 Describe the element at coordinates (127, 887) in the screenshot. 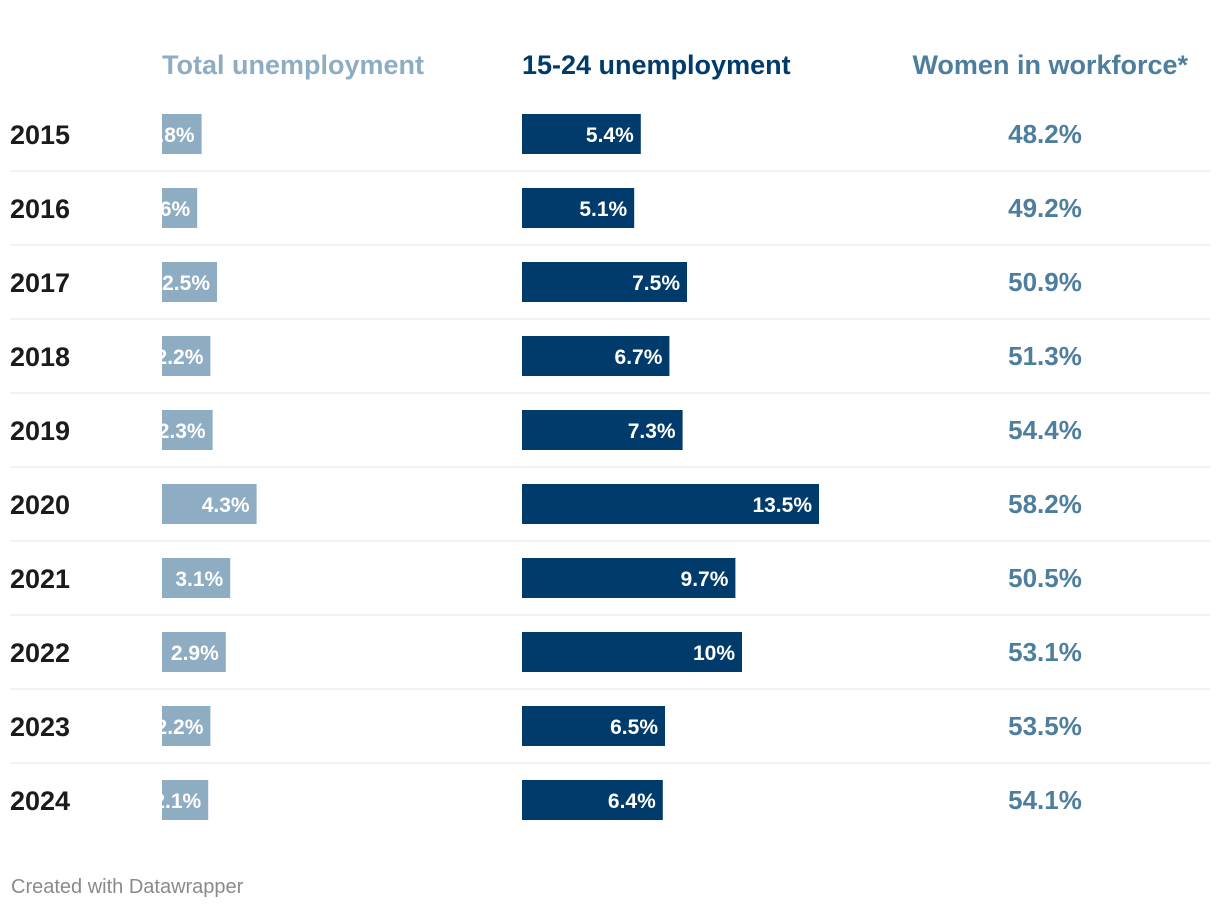

I see `credit-footer: Created with Datawrapper` at that location.